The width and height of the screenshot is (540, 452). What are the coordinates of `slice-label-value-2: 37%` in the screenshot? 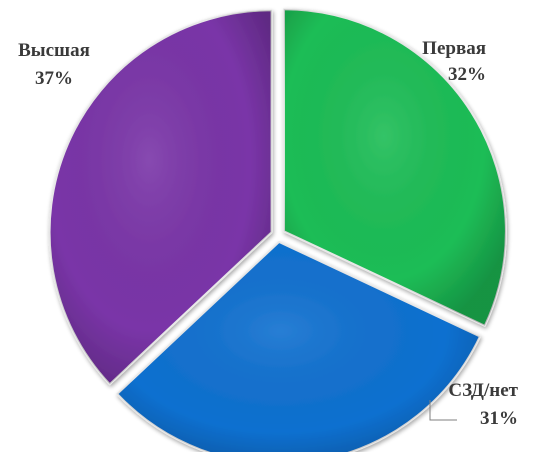 It's located at (54, 78).